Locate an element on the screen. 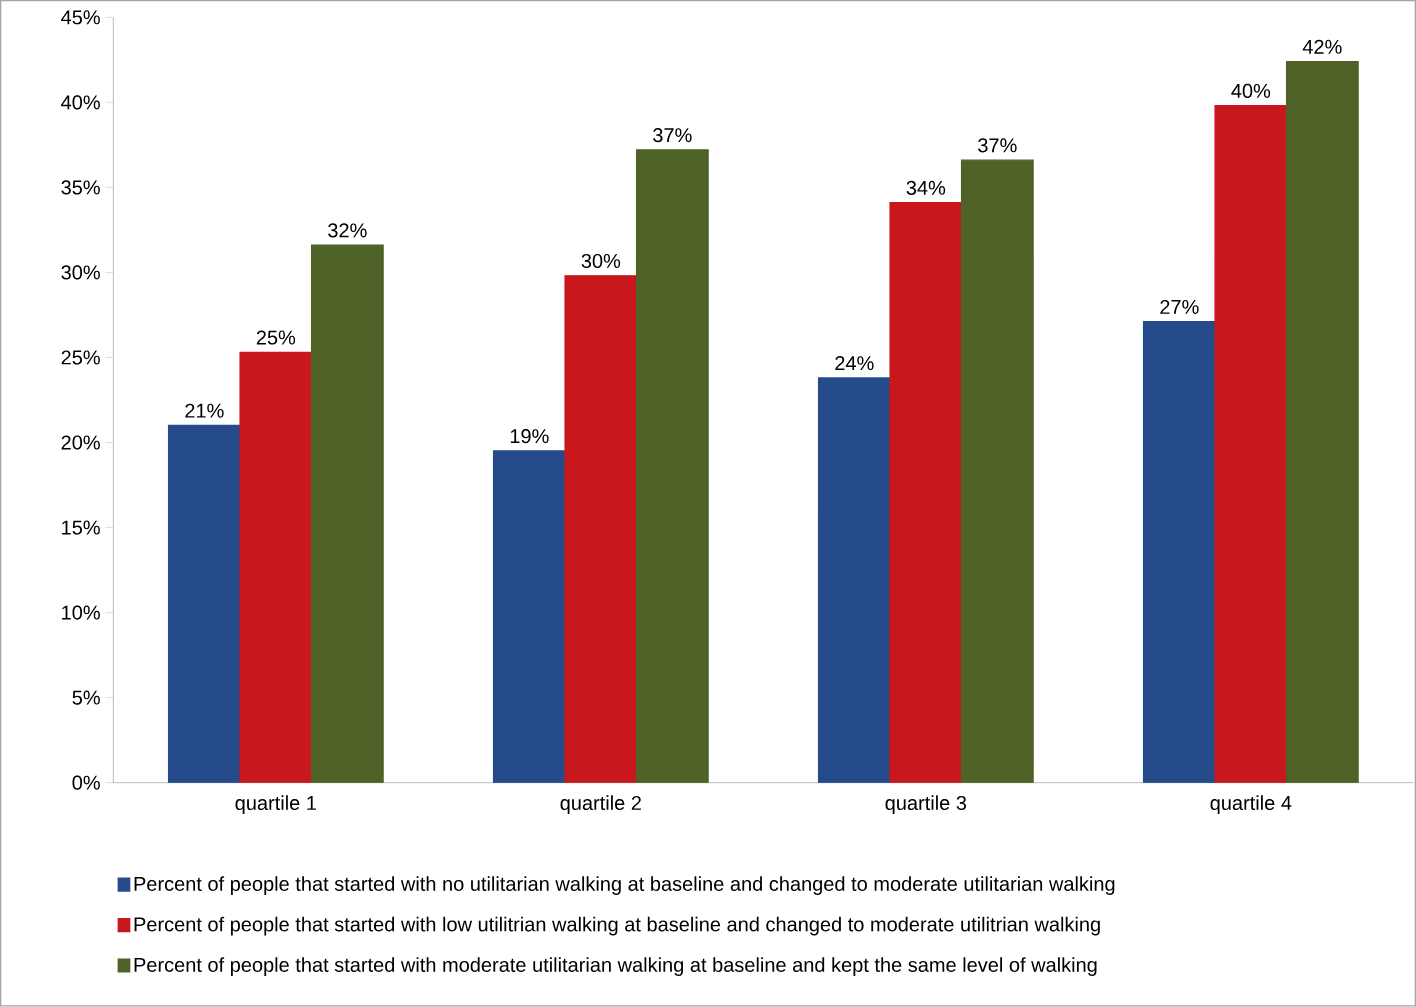  y-tick-label: 40% is located at coordinates (80, 102).